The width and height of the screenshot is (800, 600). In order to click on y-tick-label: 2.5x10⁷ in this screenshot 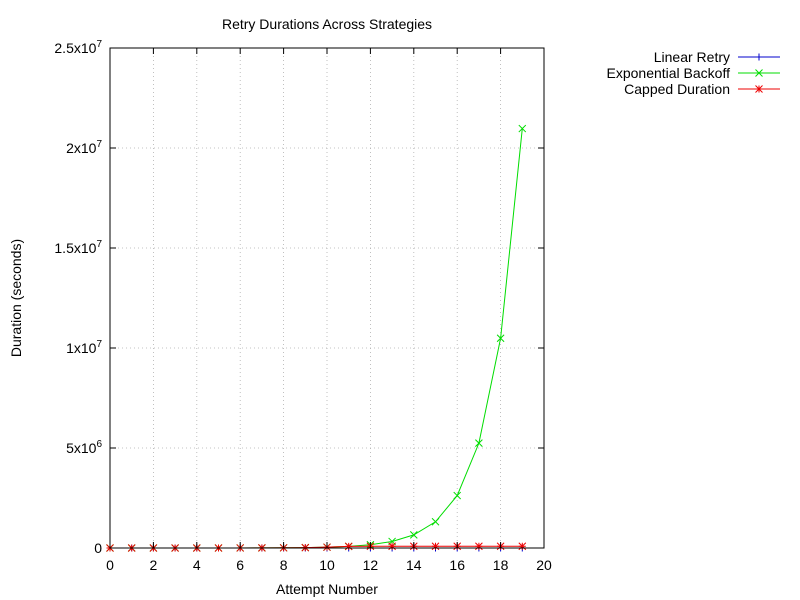, I will do `click(78, 47)`.